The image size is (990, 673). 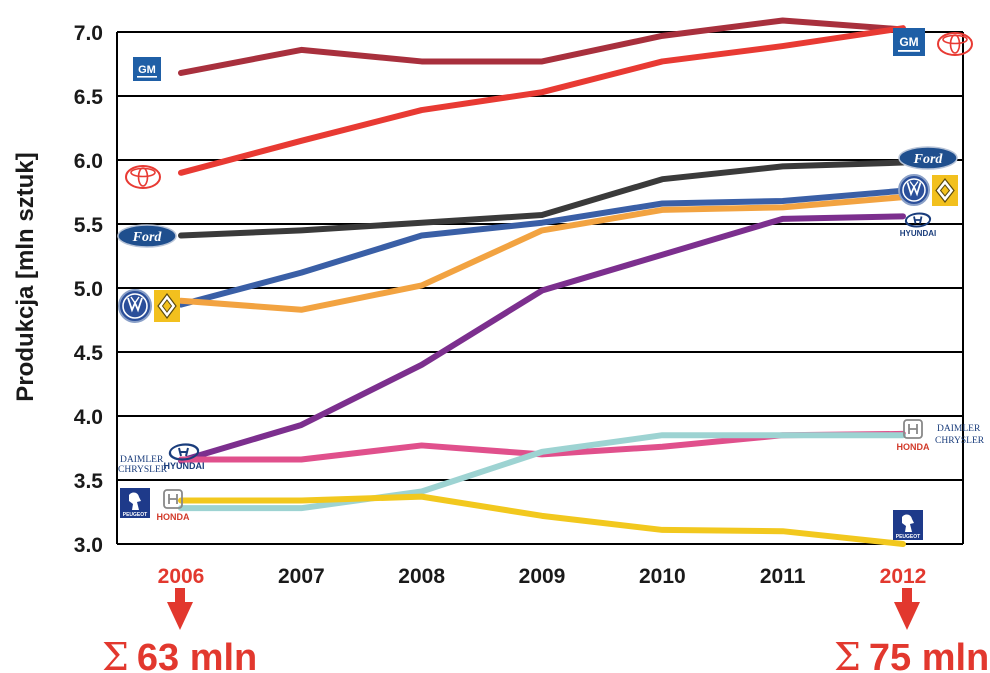 I want to click on y-axis-ticks: 3.0 3.5 4.0 4.5 5.0 5.5 6.0 6.5 7.0, so click(x=89, y=289).